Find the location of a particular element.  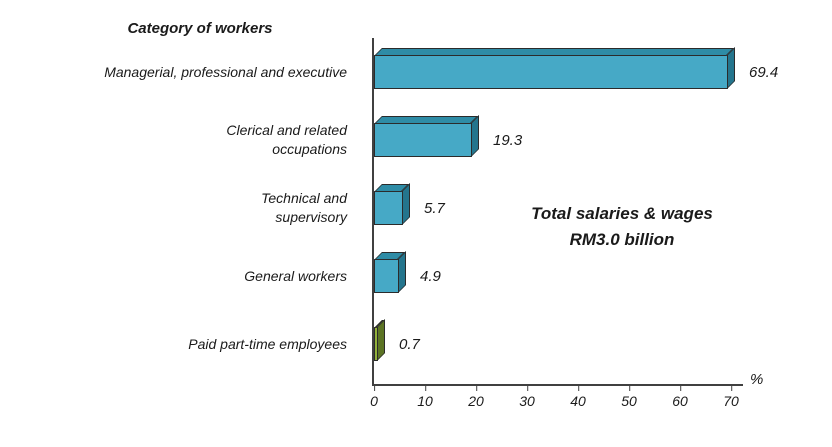

bar-row: 4.9 is located at coordinates (407, 272).